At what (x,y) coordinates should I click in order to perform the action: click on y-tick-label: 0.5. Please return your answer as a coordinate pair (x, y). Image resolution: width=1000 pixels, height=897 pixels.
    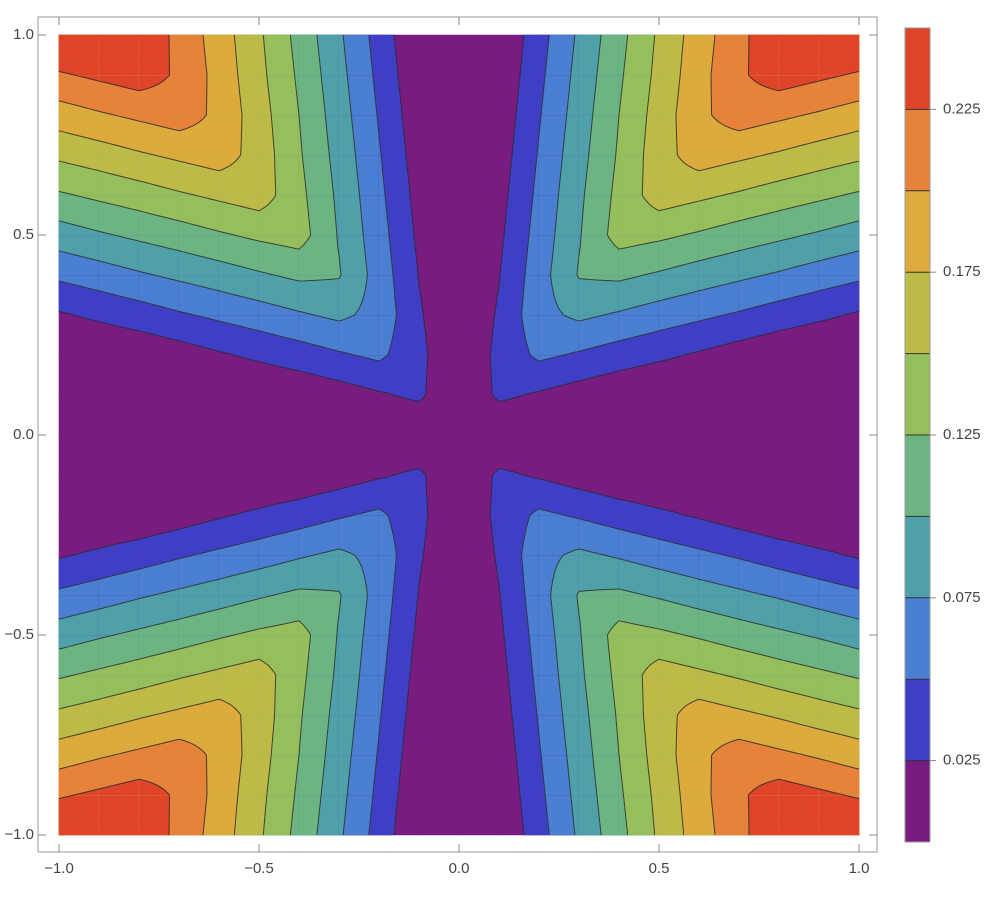
    Looking at the image, I should click on (23, 234).